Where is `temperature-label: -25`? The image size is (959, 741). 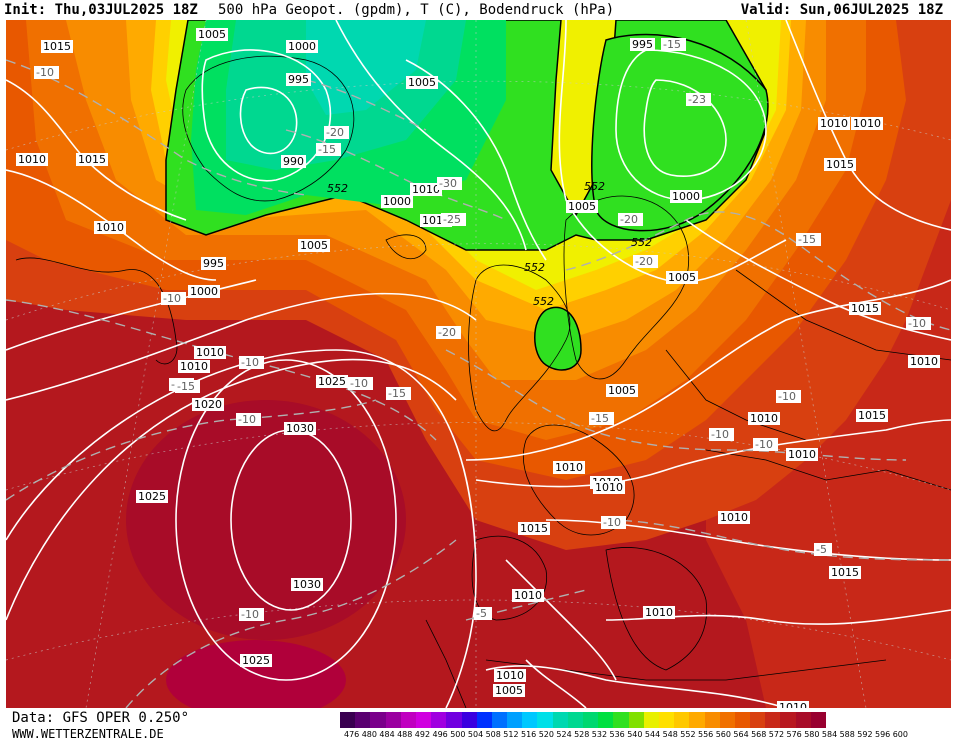 temperature-label: -25 is located at coordinates (452, 219).